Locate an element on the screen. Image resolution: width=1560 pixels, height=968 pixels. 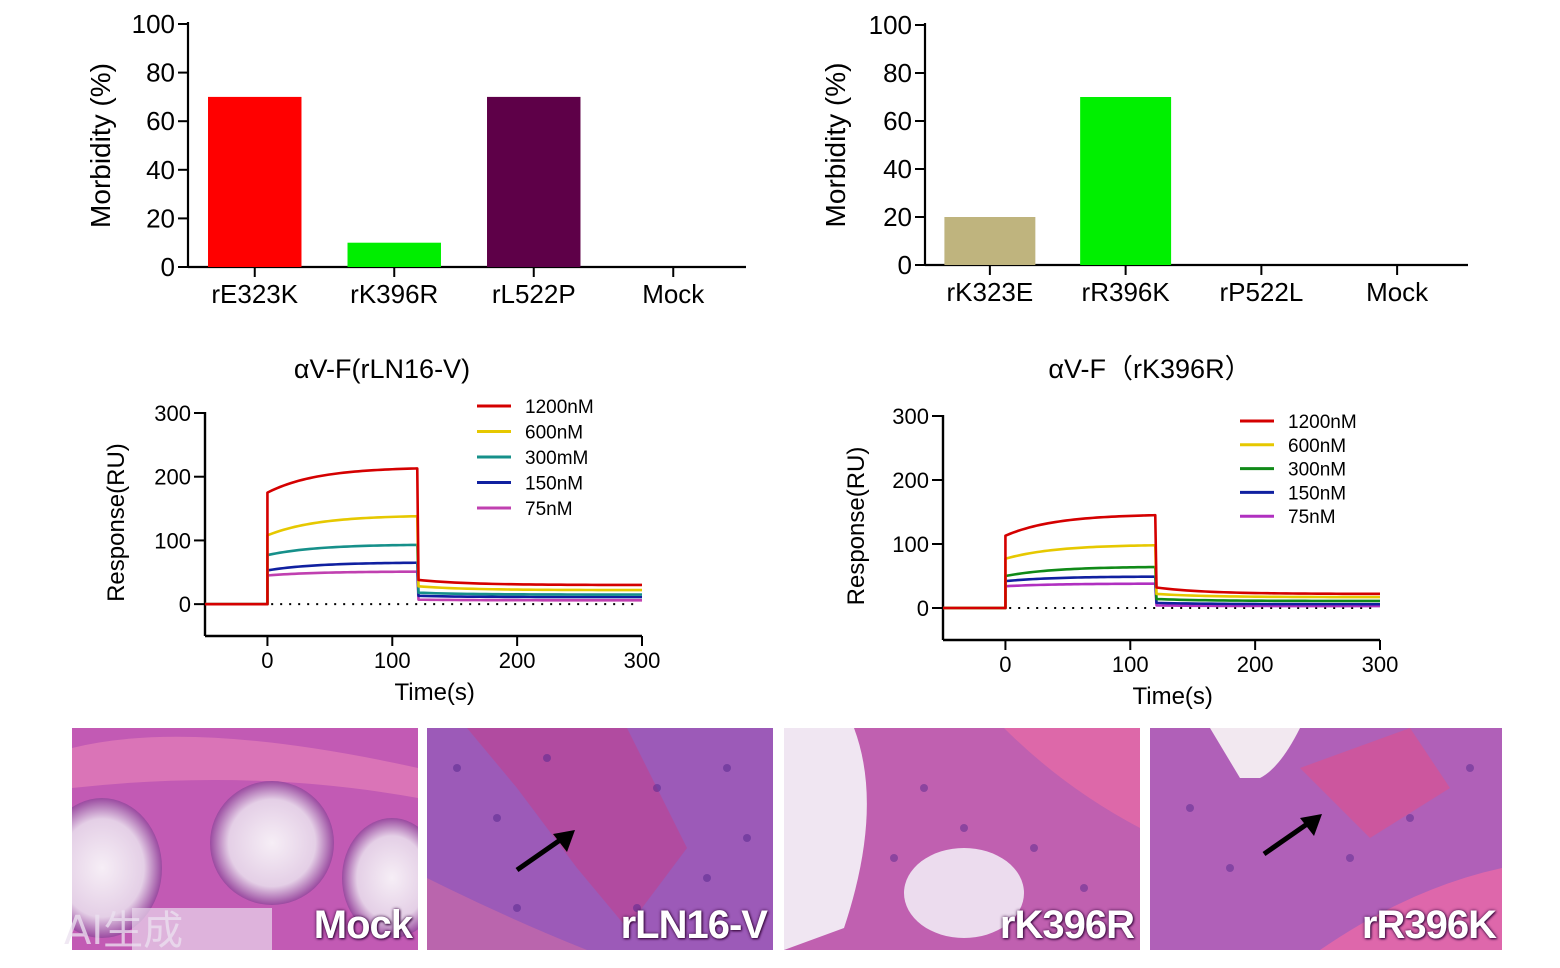
watermark-text: AI生成 is located at coordinates (124, 931).